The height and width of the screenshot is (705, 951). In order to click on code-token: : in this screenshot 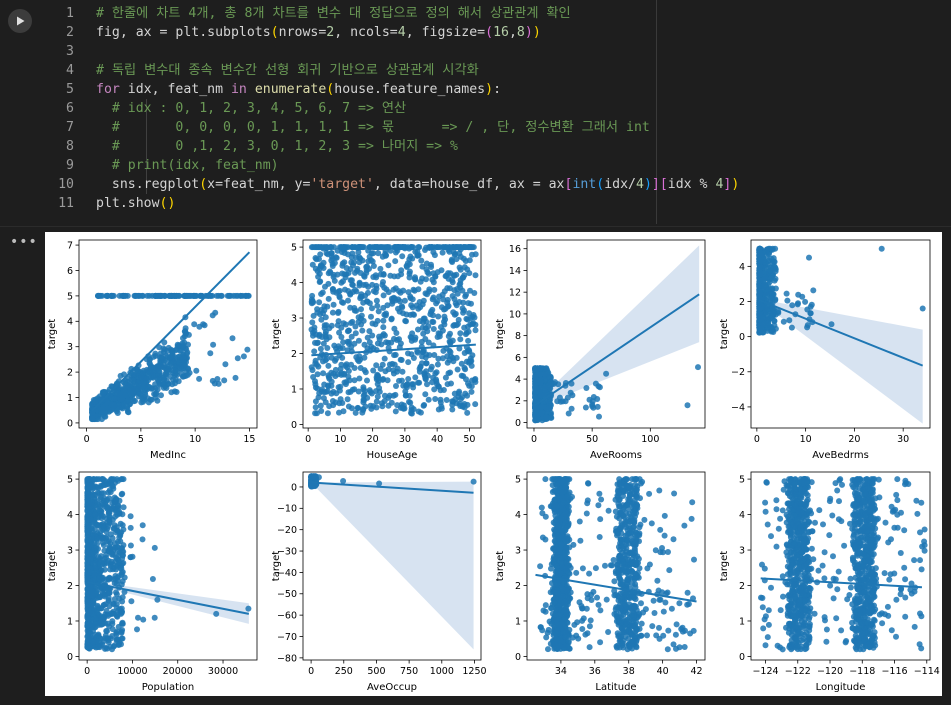, I will do `click(497, 89)`.